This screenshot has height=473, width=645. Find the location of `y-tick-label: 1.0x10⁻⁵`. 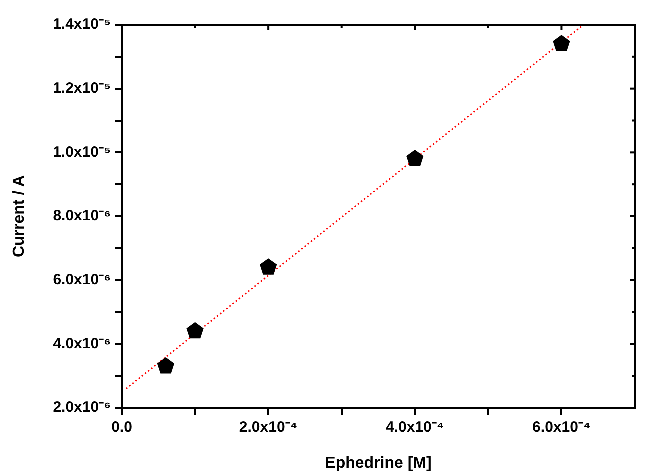

y-tick-label: 1.0x10⁻⁵ is located at coordinates (82, 152).